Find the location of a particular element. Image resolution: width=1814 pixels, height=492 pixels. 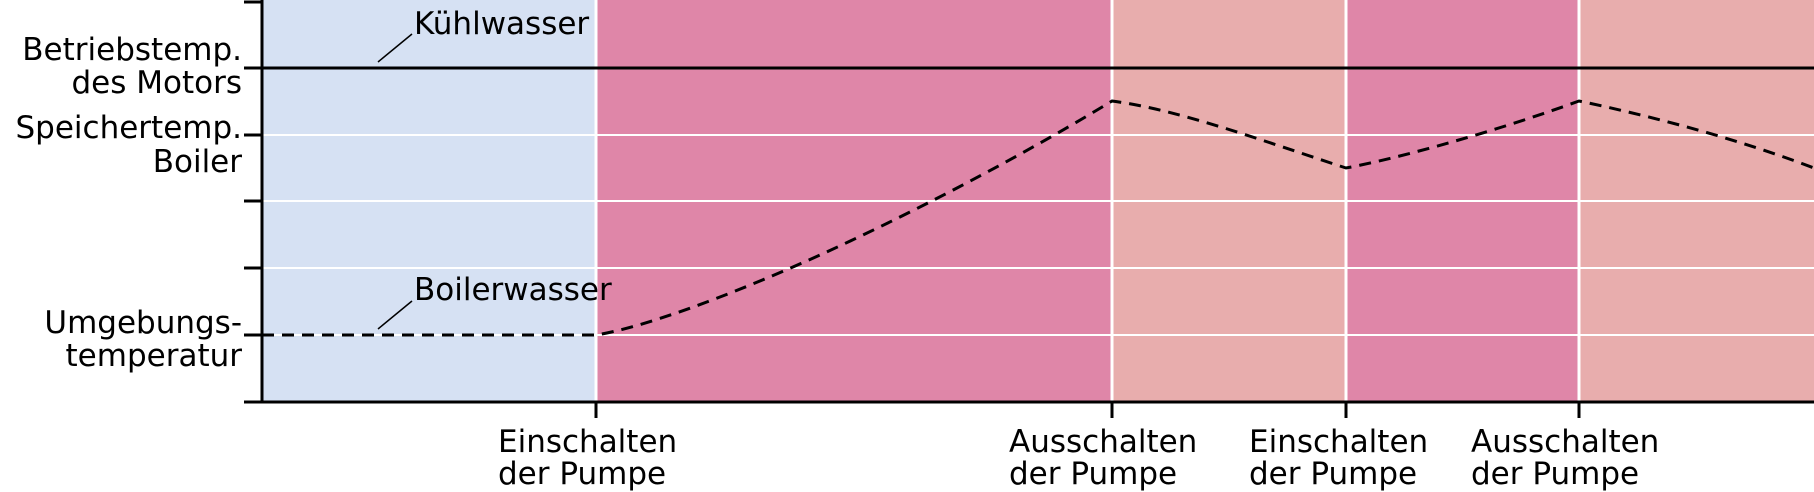

ambient-temp-label-line1: Umgebungs- is located at coordinates (143, 323).